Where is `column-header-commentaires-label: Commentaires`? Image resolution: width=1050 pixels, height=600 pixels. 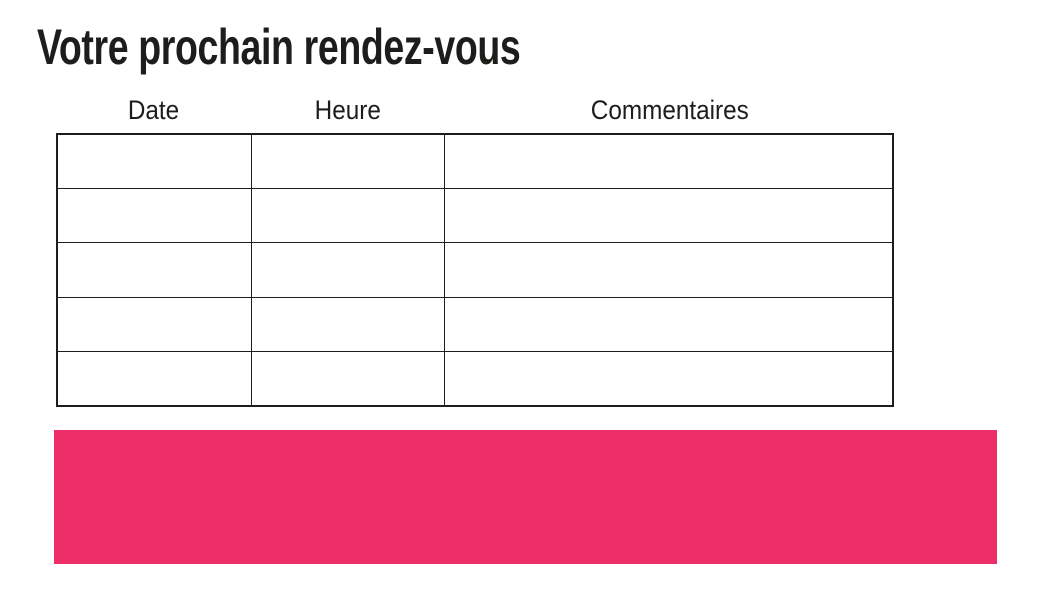
column-header-commentaires-label: Commentaires is located at coordinates (669, 110).